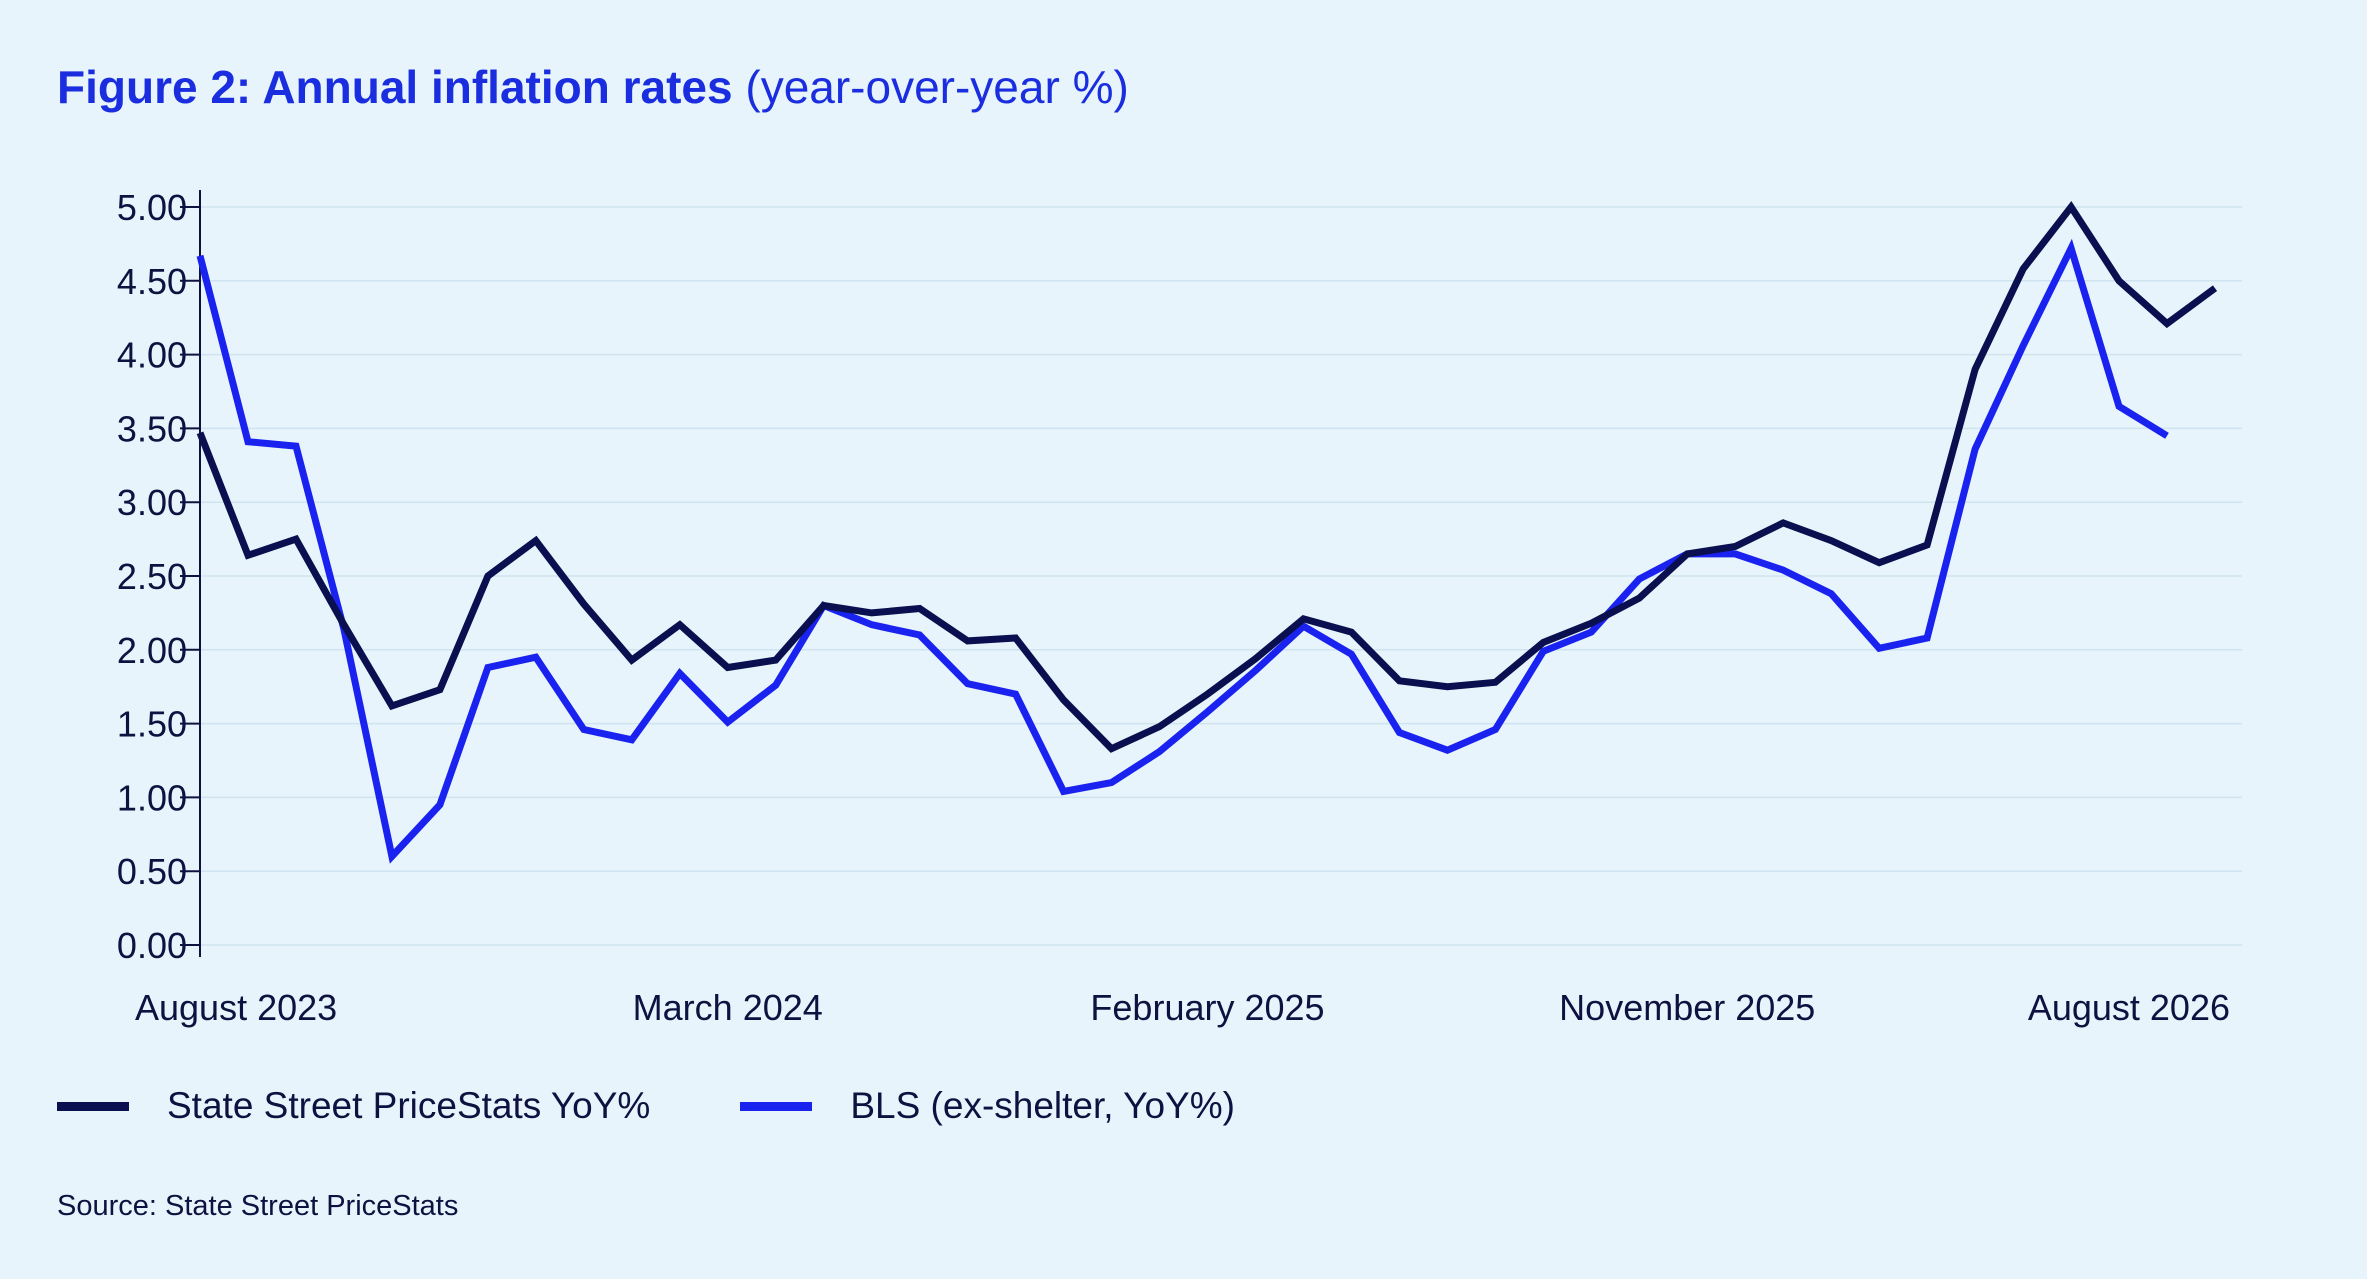 Image resolution: width=2367 pixels, height=1279 pixels. What do you see at coordinates (152, 207) in the screenshot?
I see `y-tick-label-10: 5.00` at bounding box center [152, 207].